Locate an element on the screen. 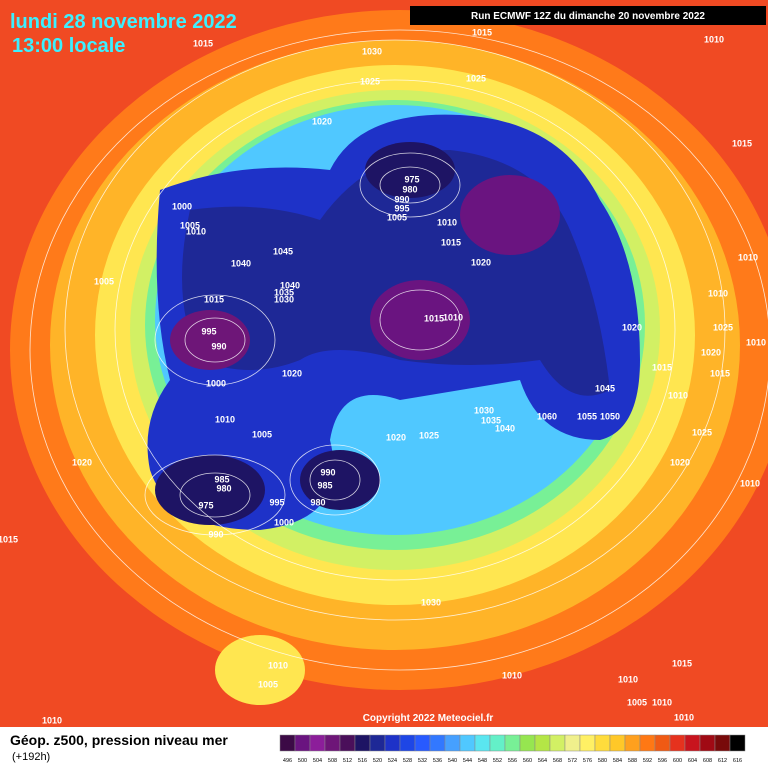  legend-label: 600 is located at coordinates (677, 761).